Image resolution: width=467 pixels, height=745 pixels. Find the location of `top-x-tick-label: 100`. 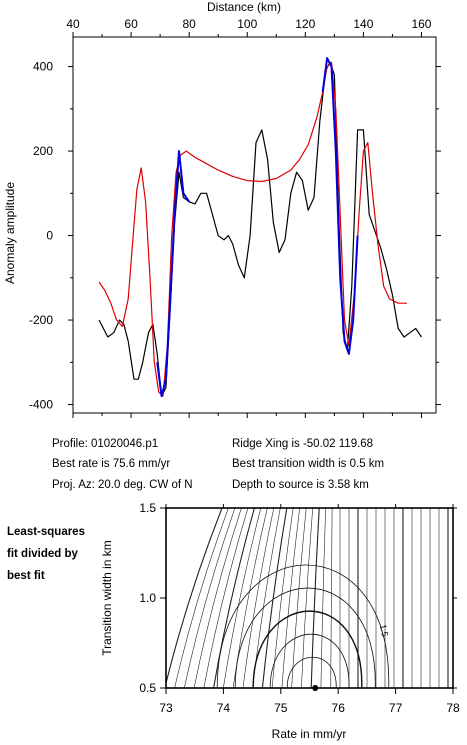

top-x-tick-label: 100 is located at coordinates (247, 24).